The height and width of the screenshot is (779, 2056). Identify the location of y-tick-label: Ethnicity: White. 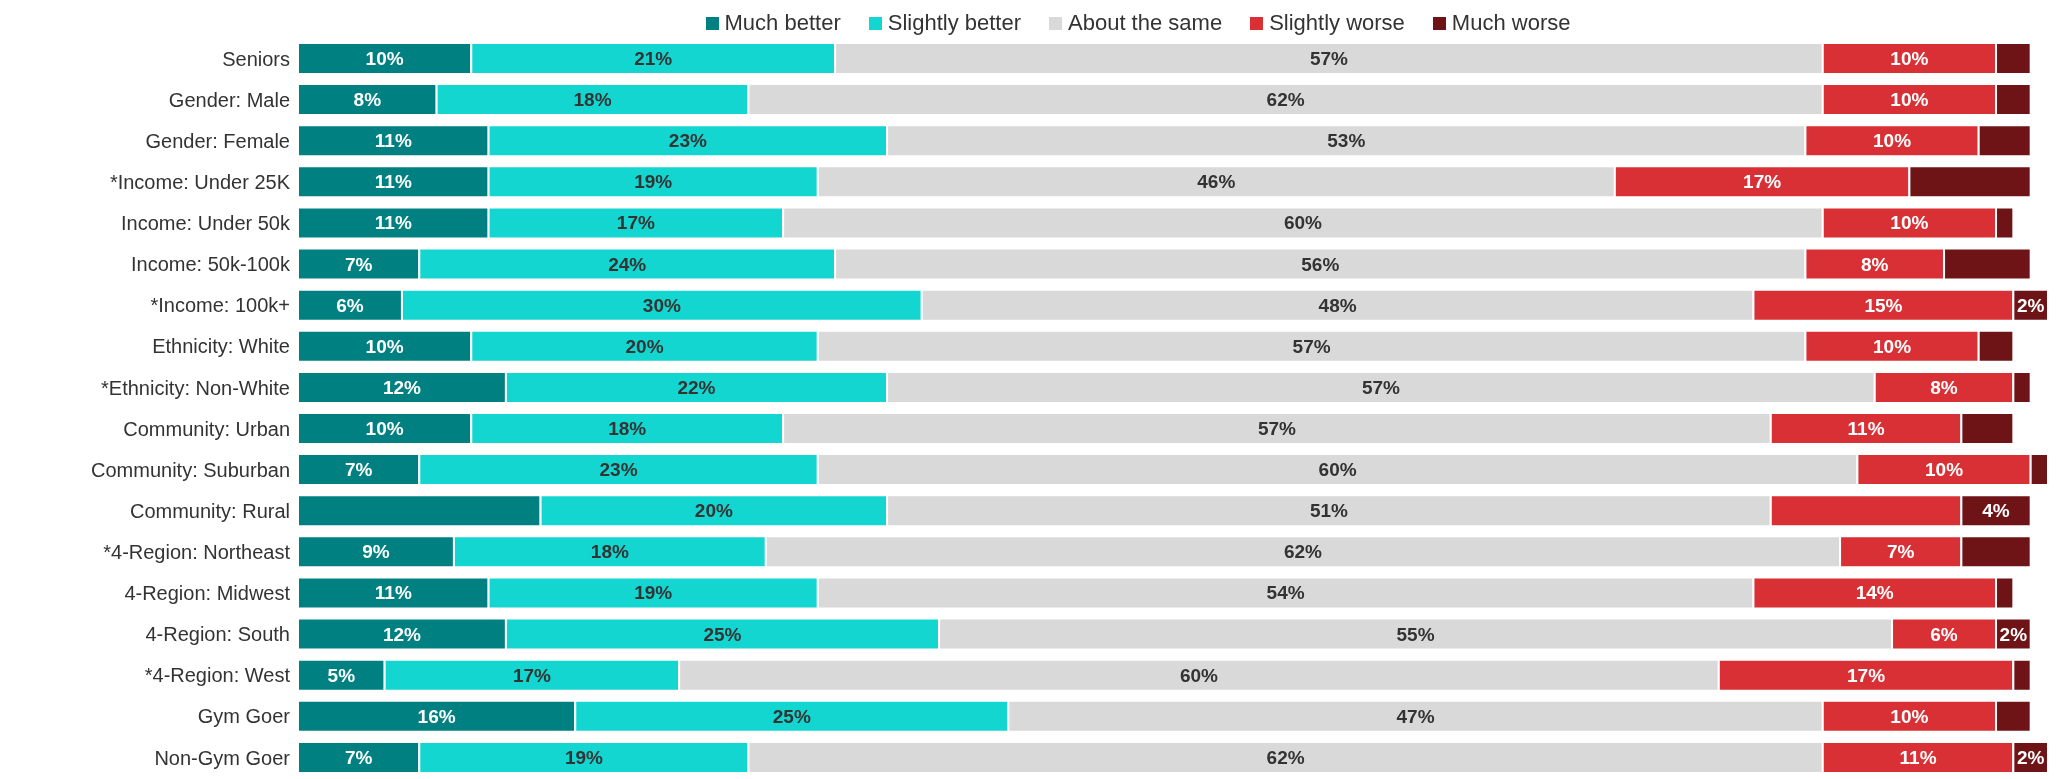
(221, 346).